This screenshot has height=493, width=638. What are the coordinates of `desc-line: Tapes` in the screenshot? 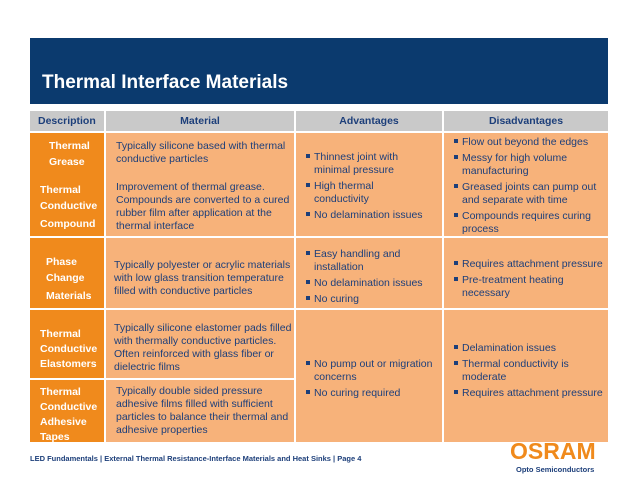 It's located at (55, 437).